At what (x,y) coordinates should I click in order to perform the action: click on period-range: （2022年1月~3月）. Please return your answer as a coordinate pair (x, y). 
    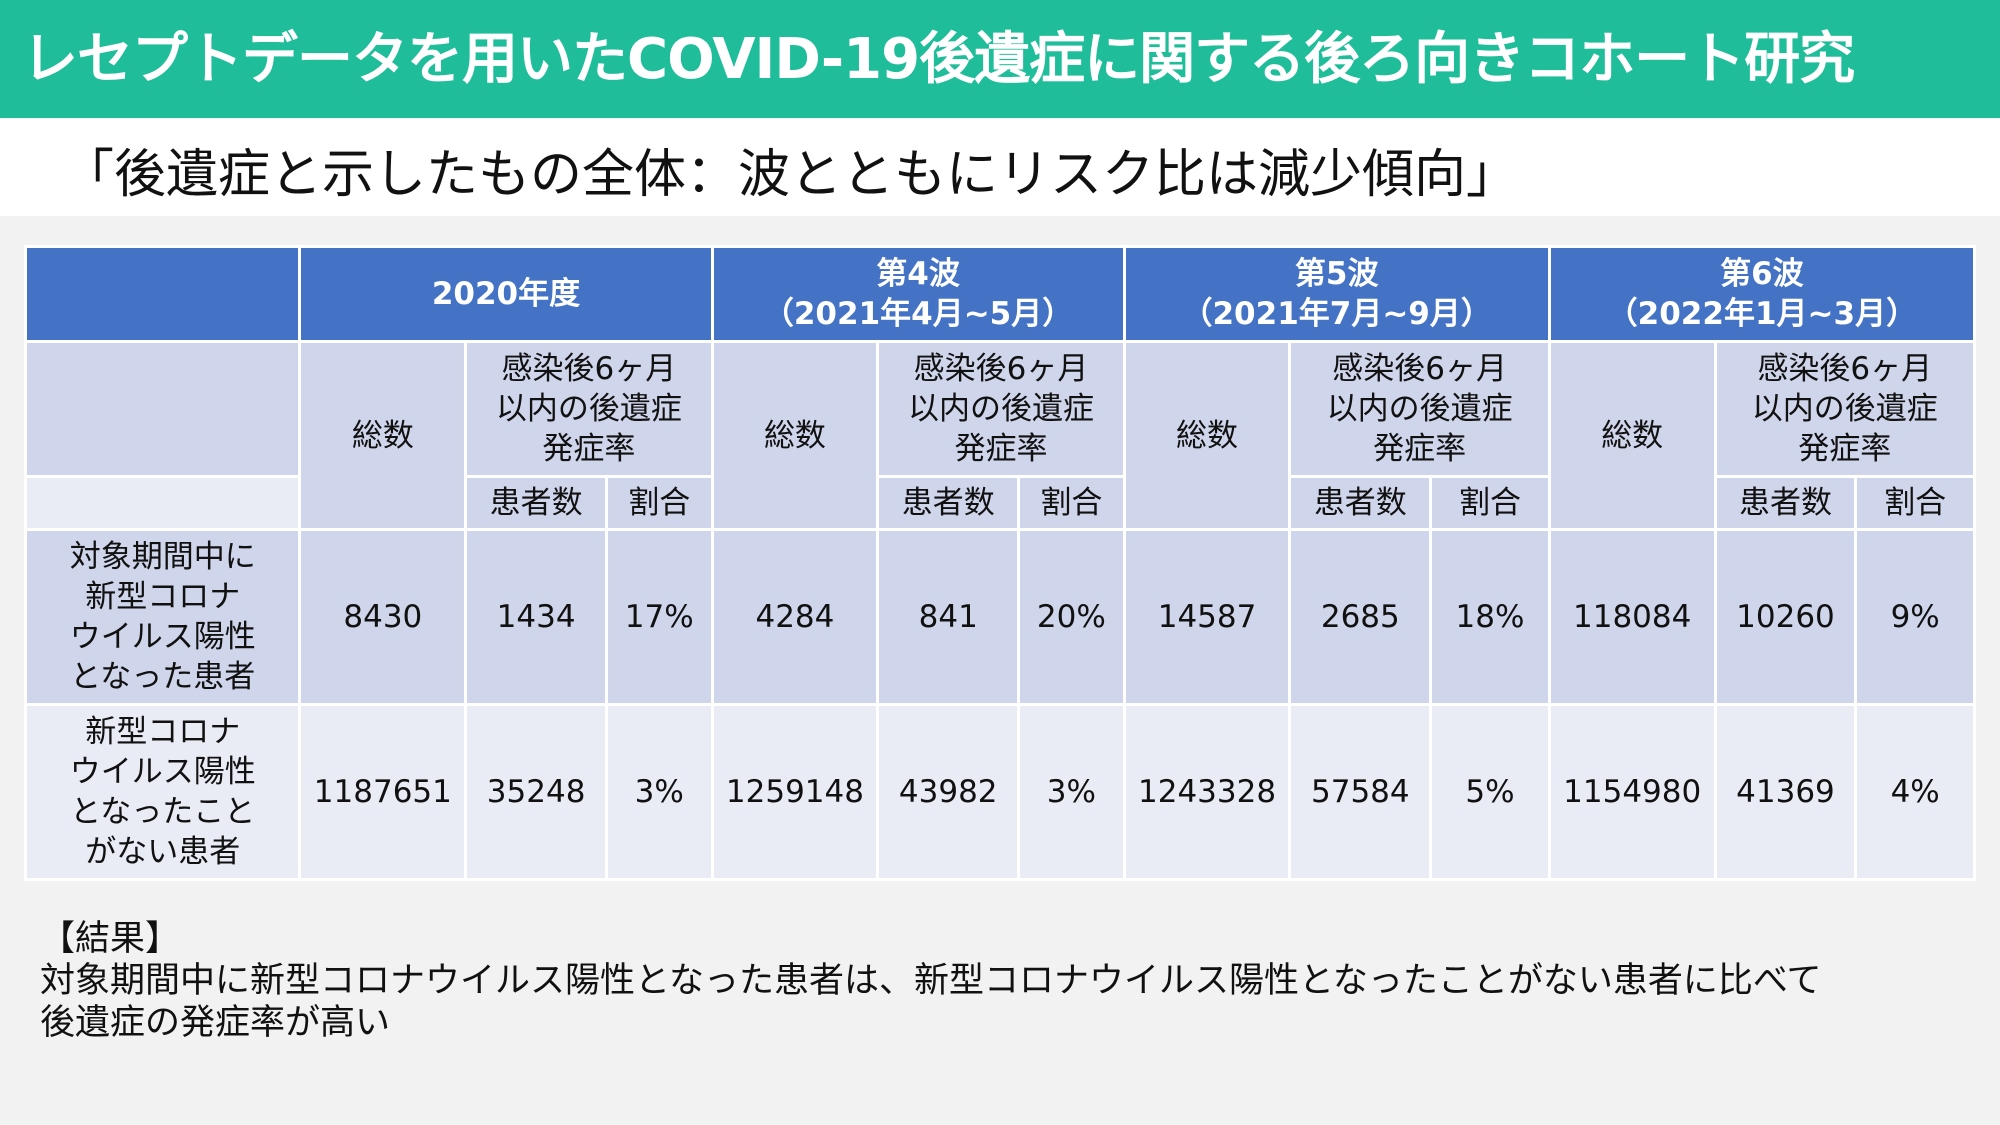
    Looking at the image, I should click on (1762, 314).